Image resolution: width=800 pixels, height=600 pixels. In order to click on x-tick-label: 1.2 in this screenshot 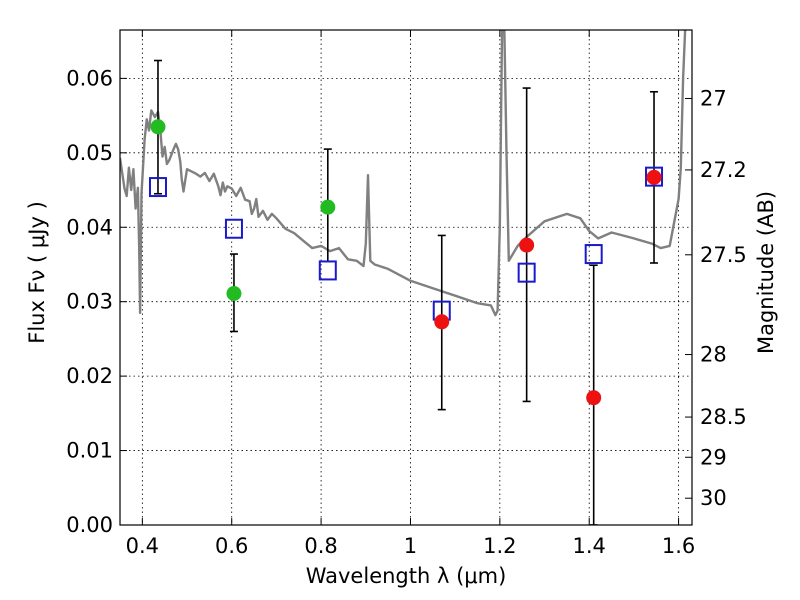, I will do `click(499, 546)`.